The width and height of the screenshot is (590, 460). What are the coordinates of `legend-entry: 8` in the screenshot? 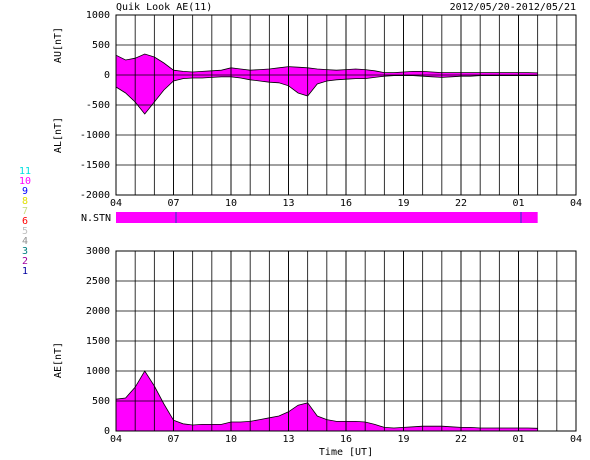 It's located at (25, 201).